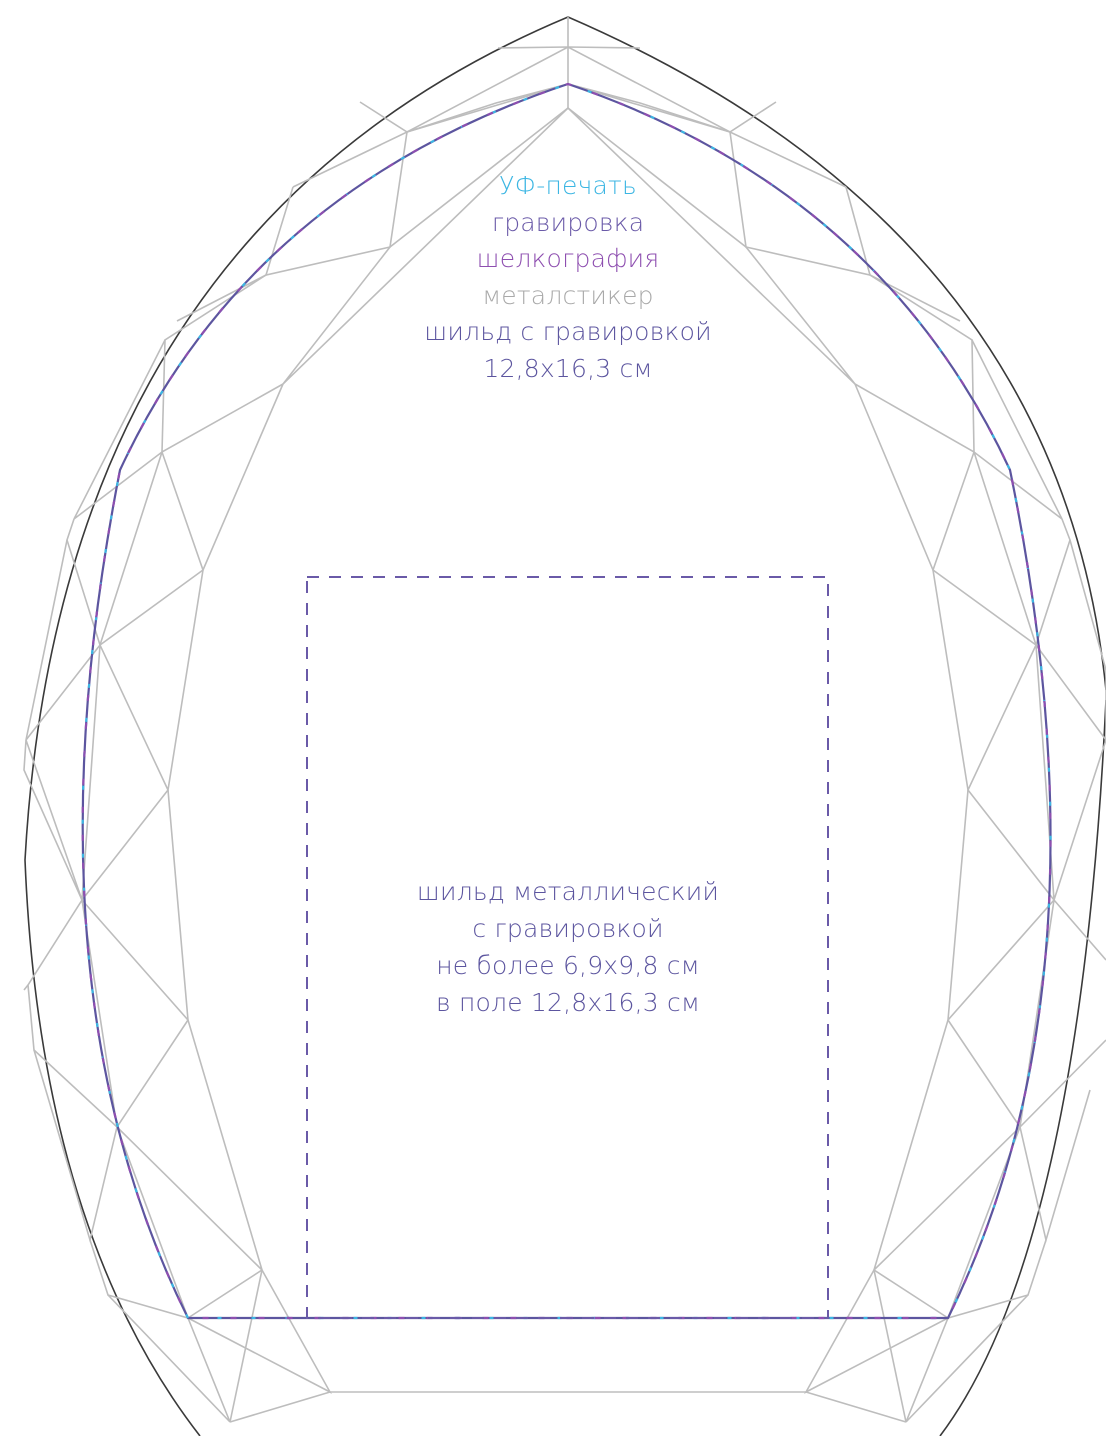 This screenshot has width=1106, height=1436. Describe the element at coordinates (568, 295) in the screenshot. I see `legend-metal-sticker: металстикер` at that location.